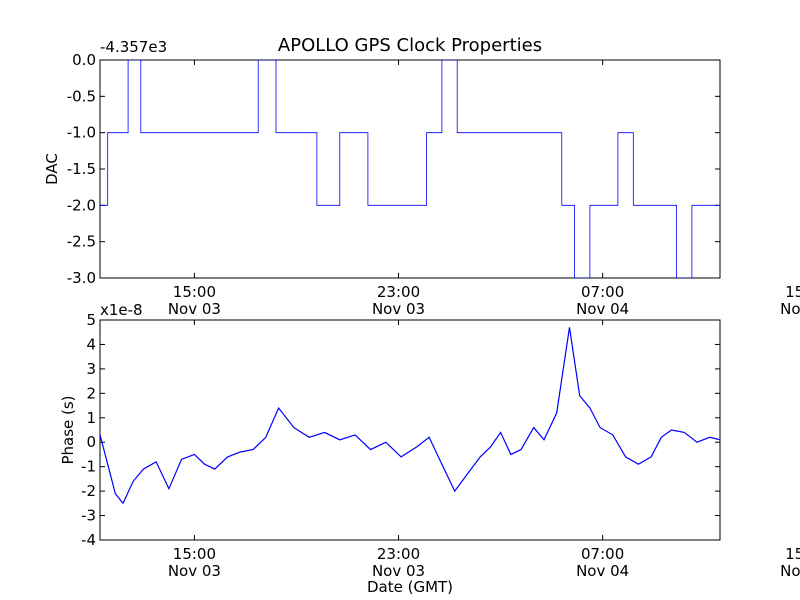  What do you see at coordinates (410, 587) in the screenshot?
I see `x-axis-label: Date (GMT)` at bounding box center [410, 587].